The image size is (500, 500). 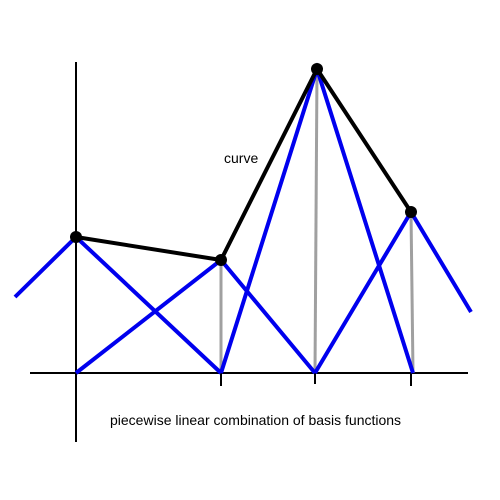 What do you see at coordinates (241, 158) in the screenshot?
I see `curve-label: curve` at bounding box center [241, 158].